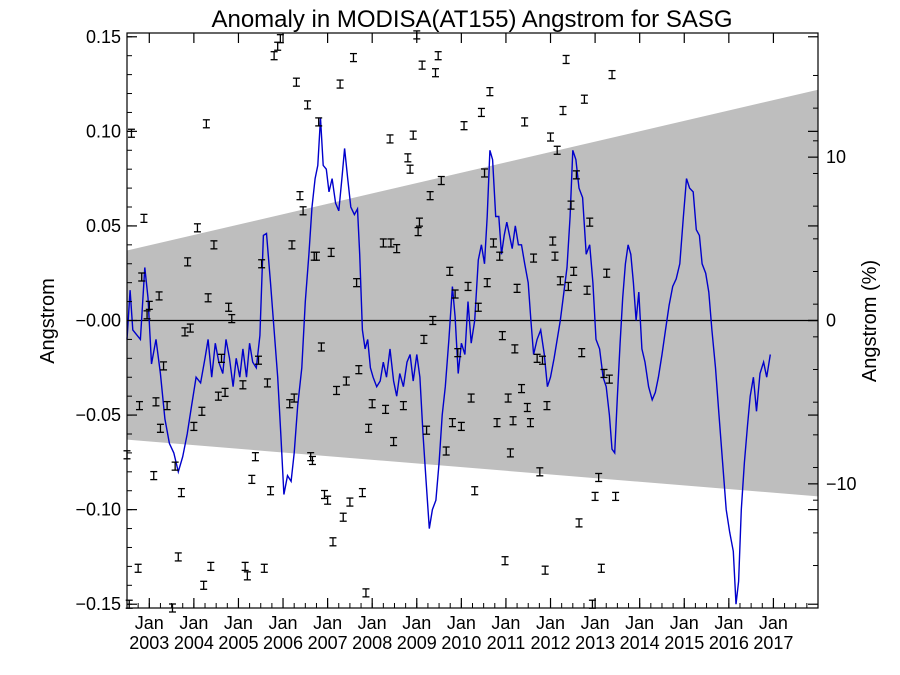  I want to click on y-axis-title: Angstrom, so click(48, 321).